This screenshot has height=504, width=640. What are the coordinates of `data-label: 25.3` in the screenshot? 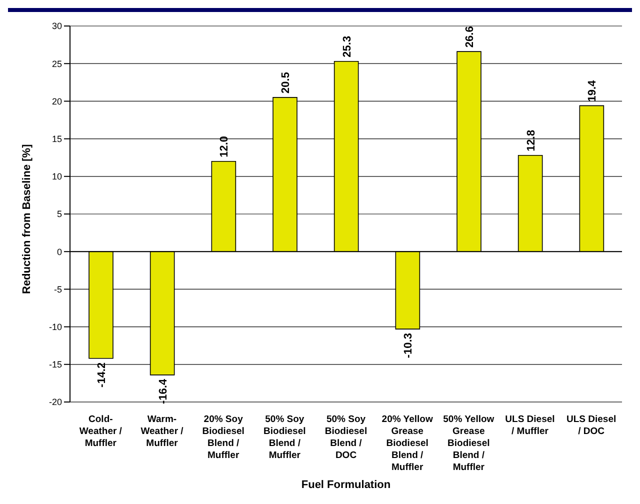 It's located at (347, 47).